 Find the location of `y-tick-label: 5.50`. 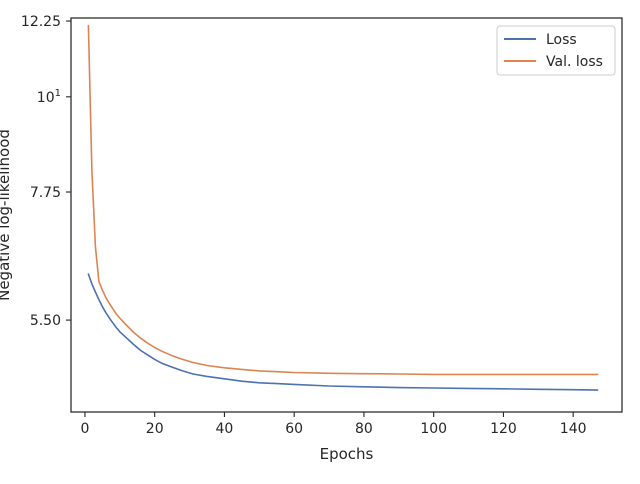

y-tick-label: 5.50 is located at coordinates (45, 321).